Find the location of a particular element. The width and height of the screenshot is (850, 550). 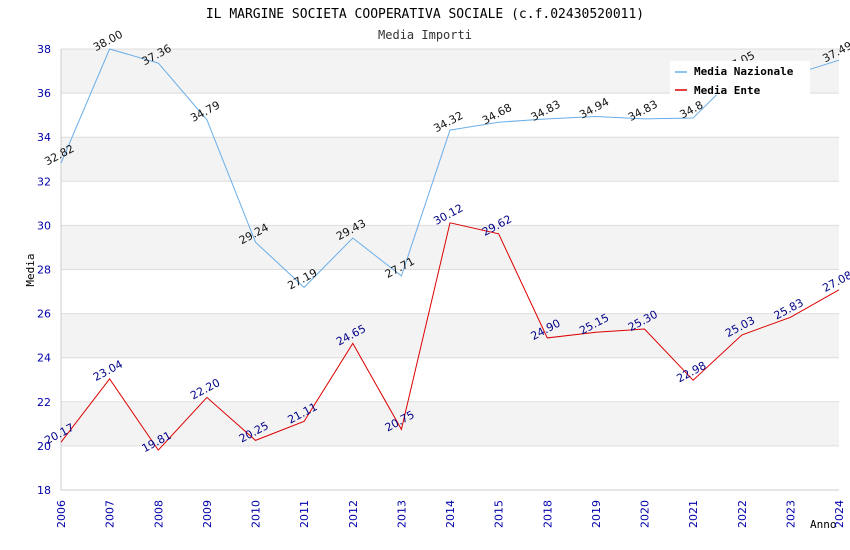

x-tick-label: 2019 is located at coordinates (596, 514).